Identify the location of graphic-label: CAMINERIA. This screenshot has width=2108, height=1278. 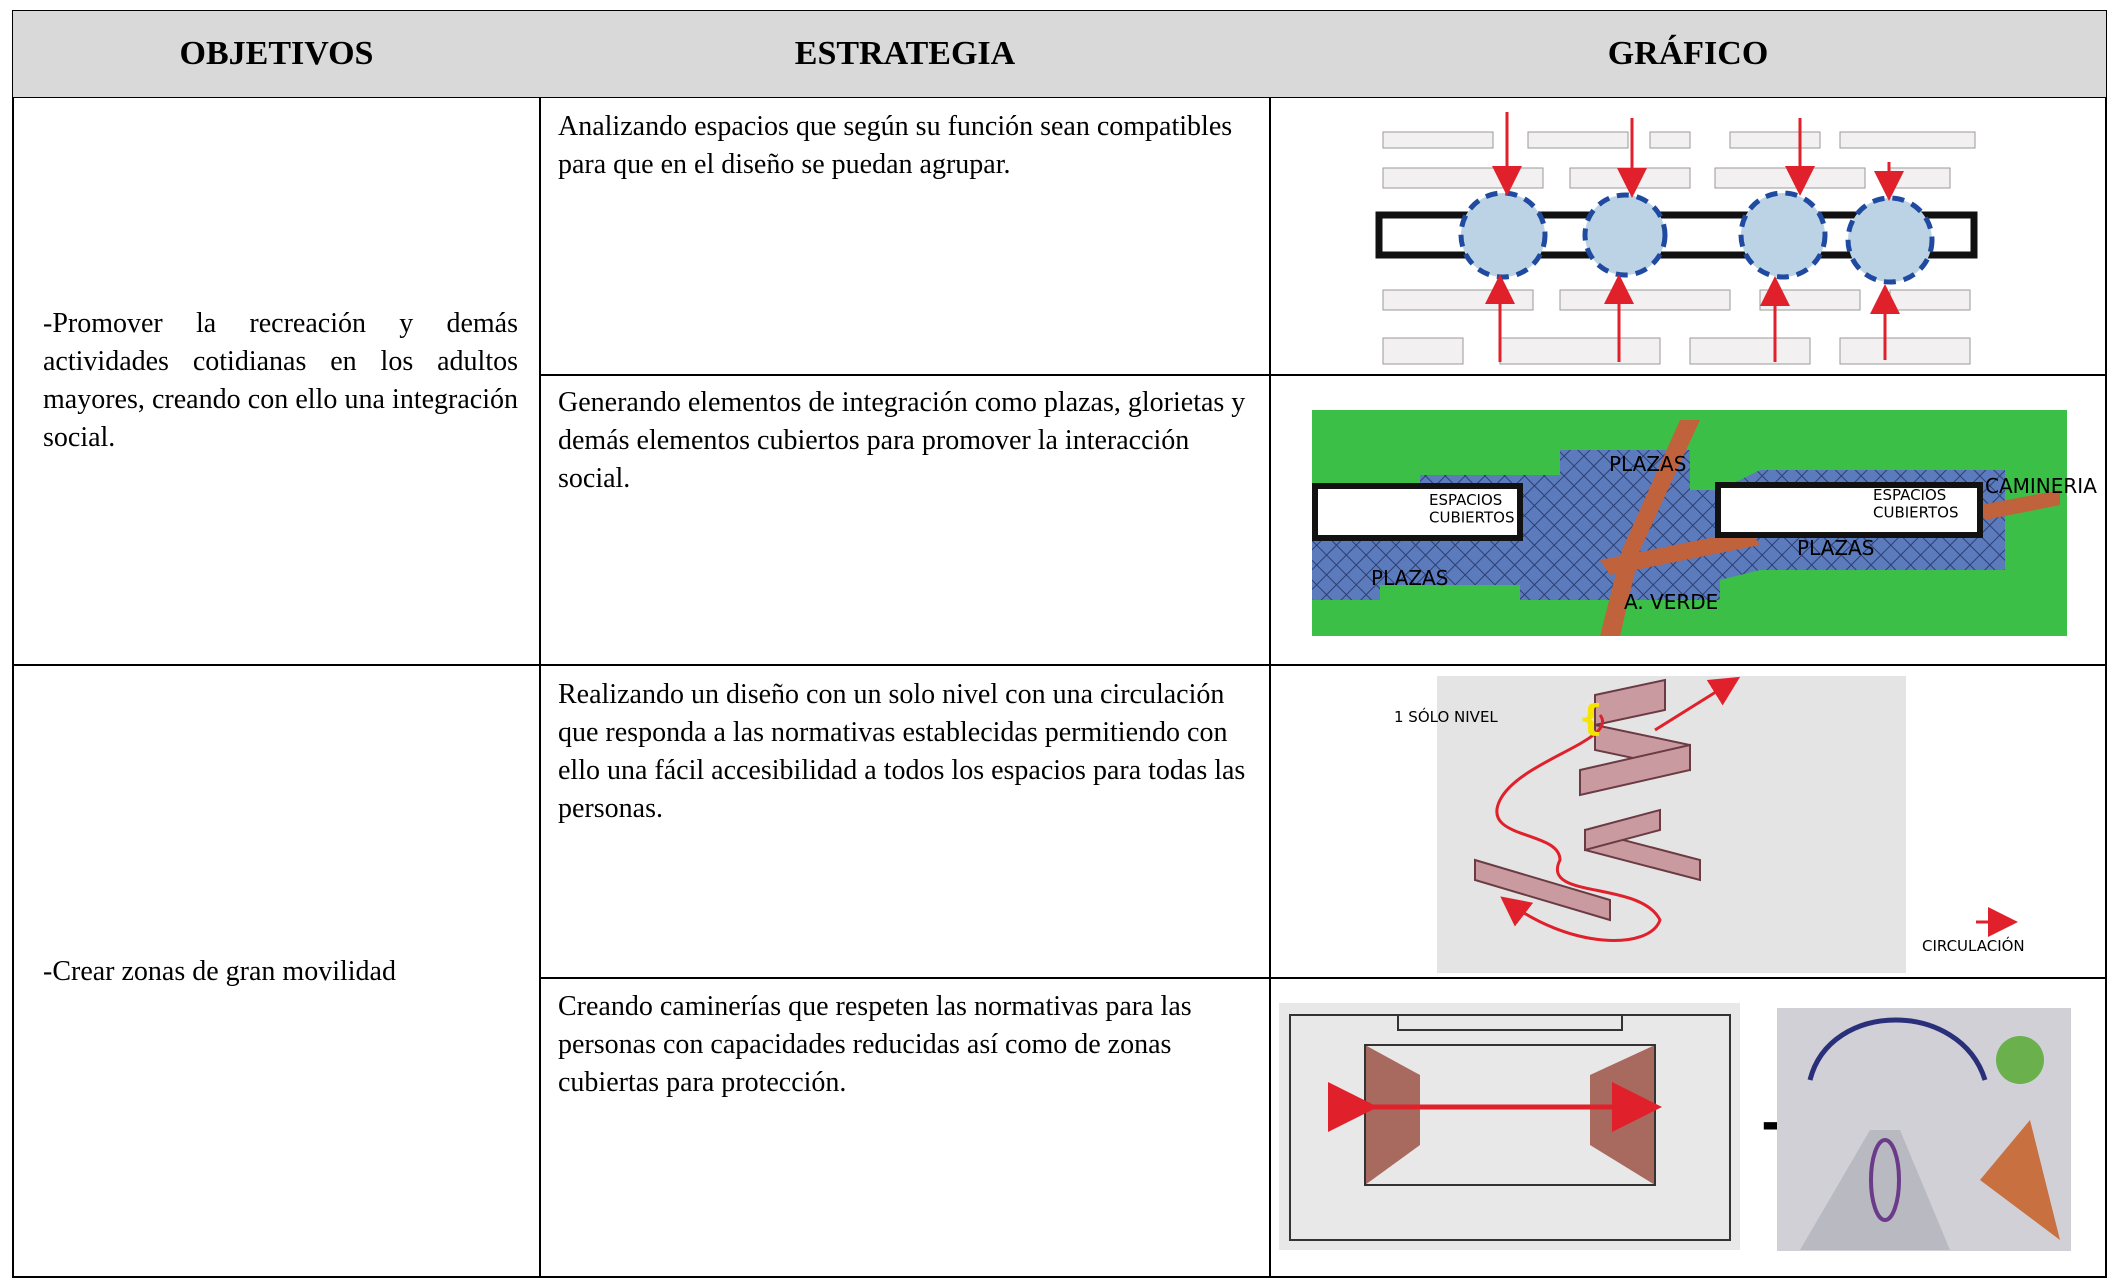
(2041, 486).